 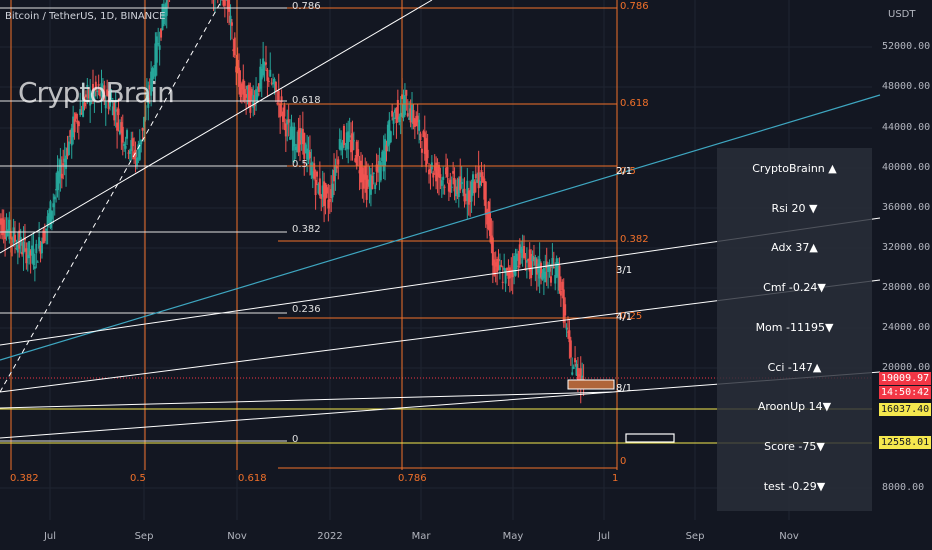 What do you see at coordinates (805, 486) in the screenshot?
I see `indicator-value: -0.29▼` at bounding box center [805, 486].